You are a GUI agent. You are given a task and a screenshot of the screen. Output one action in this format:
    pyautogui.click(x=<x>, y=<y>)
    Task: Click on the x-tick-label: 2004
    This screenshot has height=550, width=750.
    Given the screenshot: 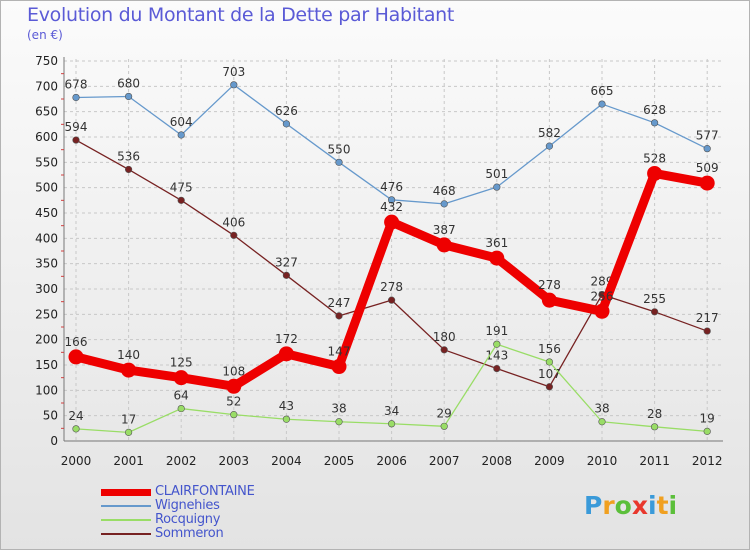 What is the action you would take?
    pyautogui.click(x=286, y=461)
    